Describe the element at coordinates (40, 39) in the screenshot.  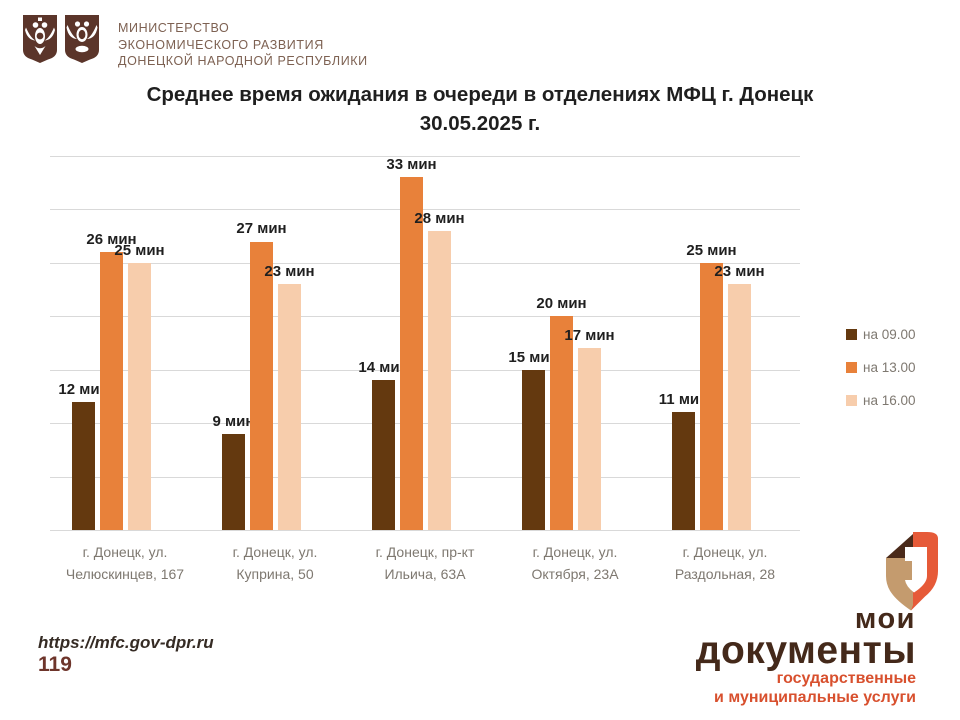
I see `coat-of-arms-russia-icon` at that location.